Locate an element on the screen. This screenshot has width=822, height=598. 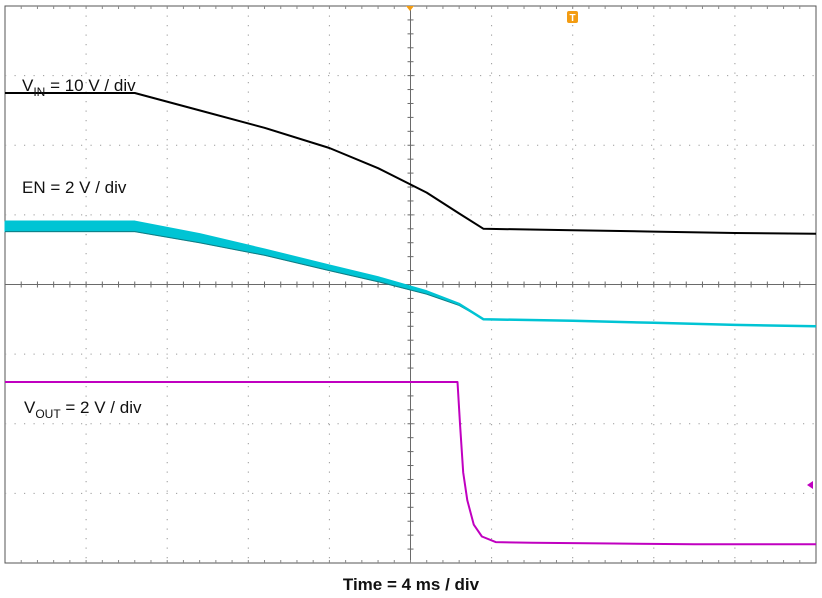
en-scale-label: EN = 2 V / div is located at coordinates (74, 187).